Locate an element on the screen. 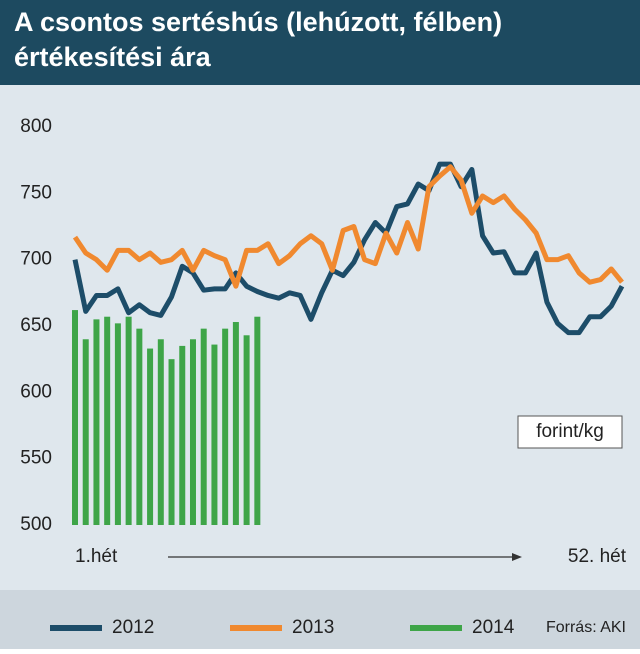 The width and height of the screenshot is (640, 654). legend-label: 2013 is located at coordinates (313, 627).